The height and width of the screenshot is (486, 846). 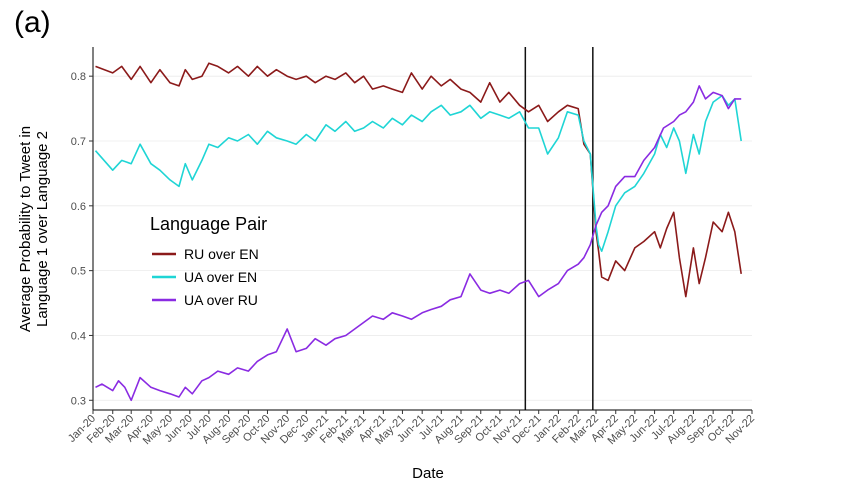 What do you see at coordinates (78, 142) in the screenshot?
I see `y-tick-label-4: 0.7` at bounding box center [78, 142].